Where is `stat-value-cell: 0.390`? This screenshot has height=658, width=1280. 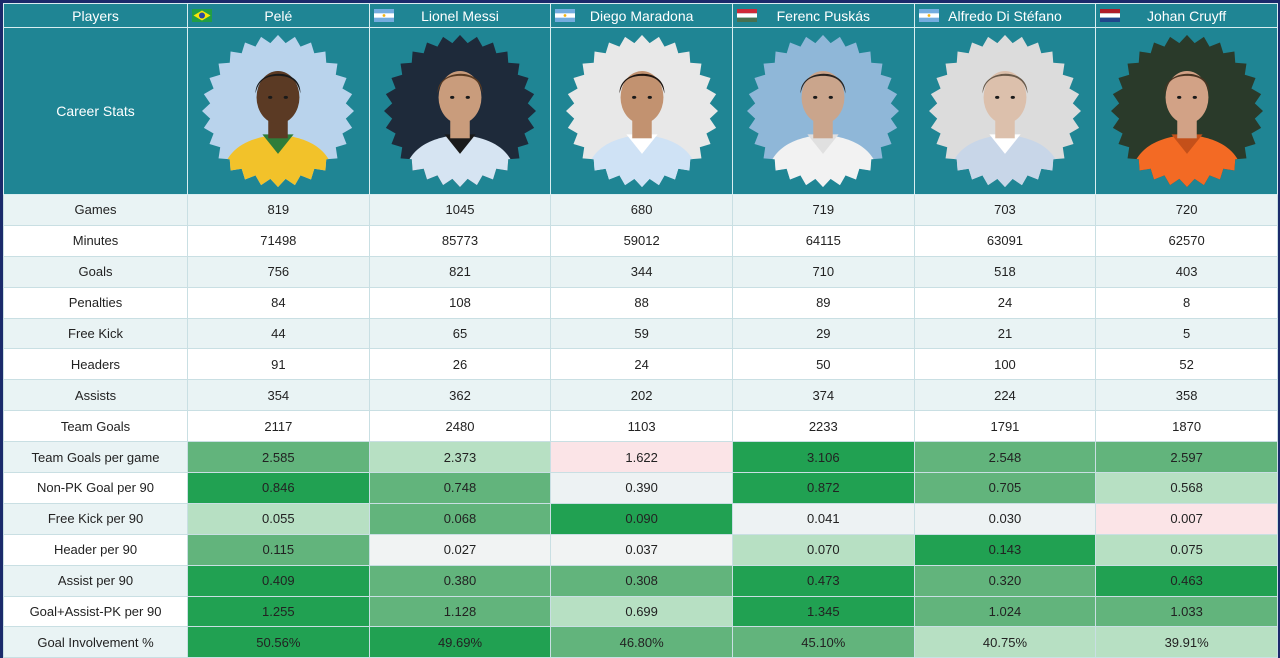
stat-value-cell: 0.390 is located at coordinates (641, 488).